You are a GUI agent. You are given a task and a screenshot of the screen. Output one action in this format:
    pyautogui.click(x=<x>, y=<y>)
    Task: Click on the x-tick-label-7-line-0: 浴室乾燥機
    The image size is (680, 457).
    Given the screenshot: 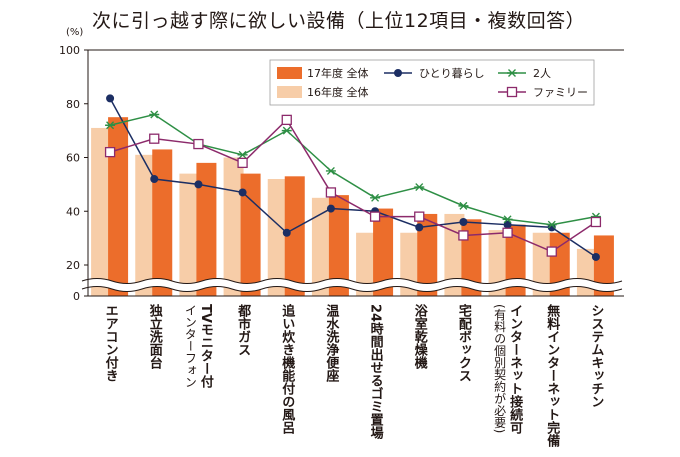 What is the action you would take?
    pyautogui.click(x=420, y=336)
    